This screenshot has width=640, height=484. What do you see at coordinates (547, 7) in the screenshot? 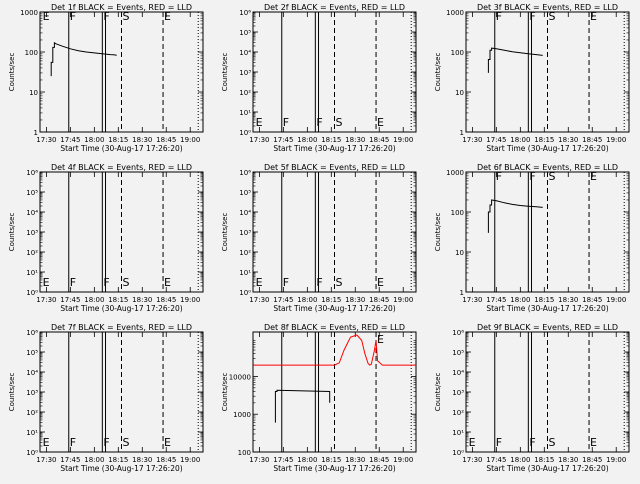
I see `panel-title: Det 3f BLACK = Events, RED = LLD` at bounding box center [547, 7].